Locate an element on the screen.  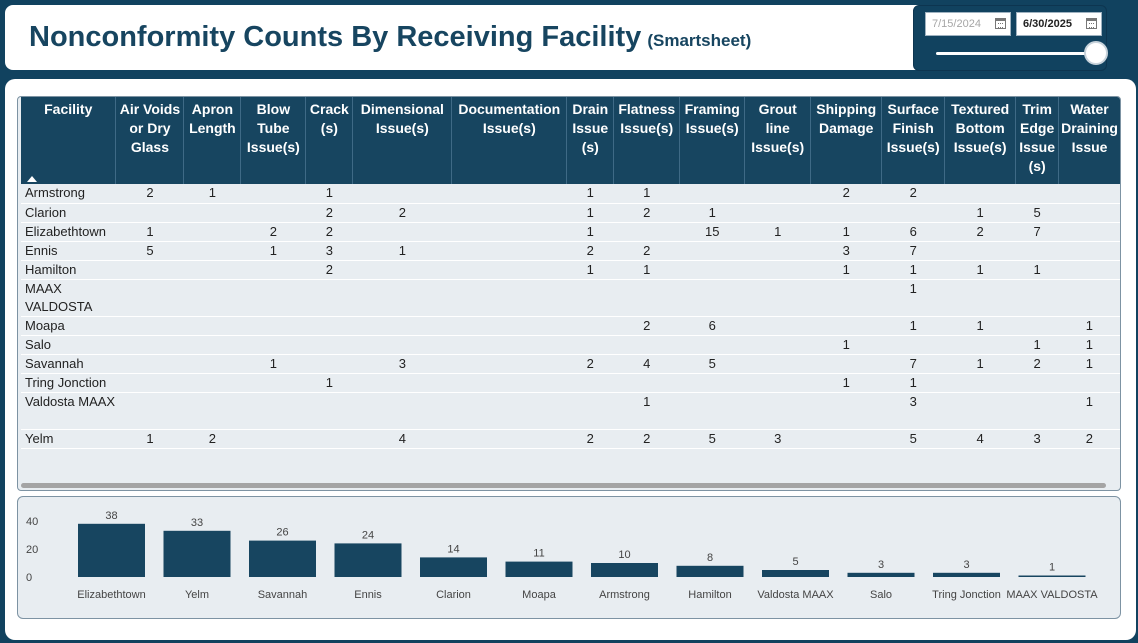
start-date-value: 7/15/2024 is located at coordinates (956, 24).